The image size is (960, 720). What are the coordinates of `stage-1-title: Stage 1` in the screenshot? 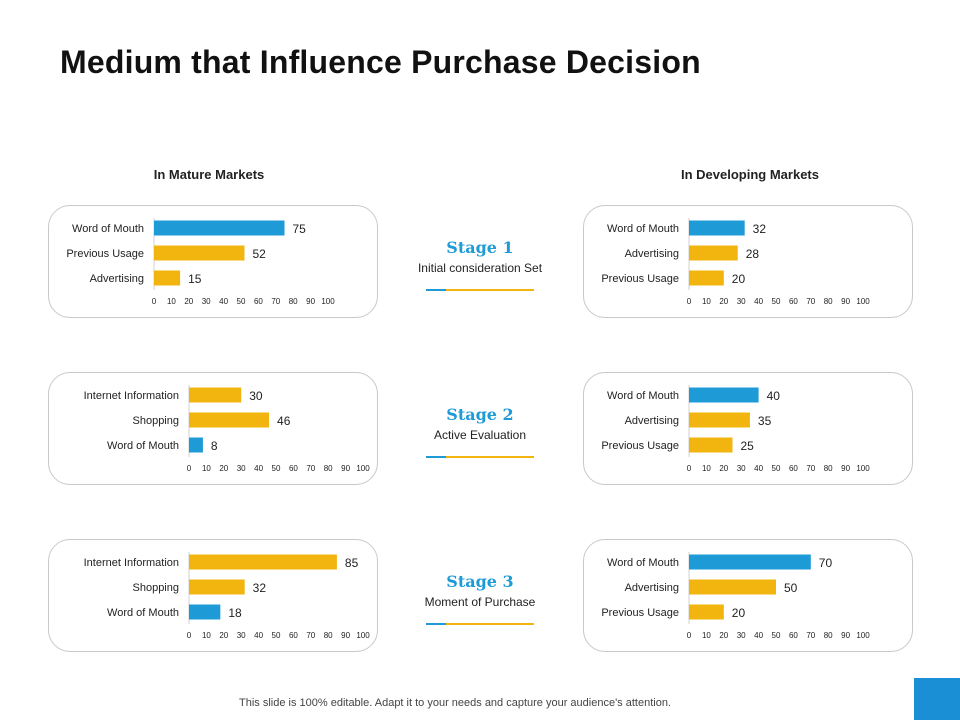 It's located at (480, 247).